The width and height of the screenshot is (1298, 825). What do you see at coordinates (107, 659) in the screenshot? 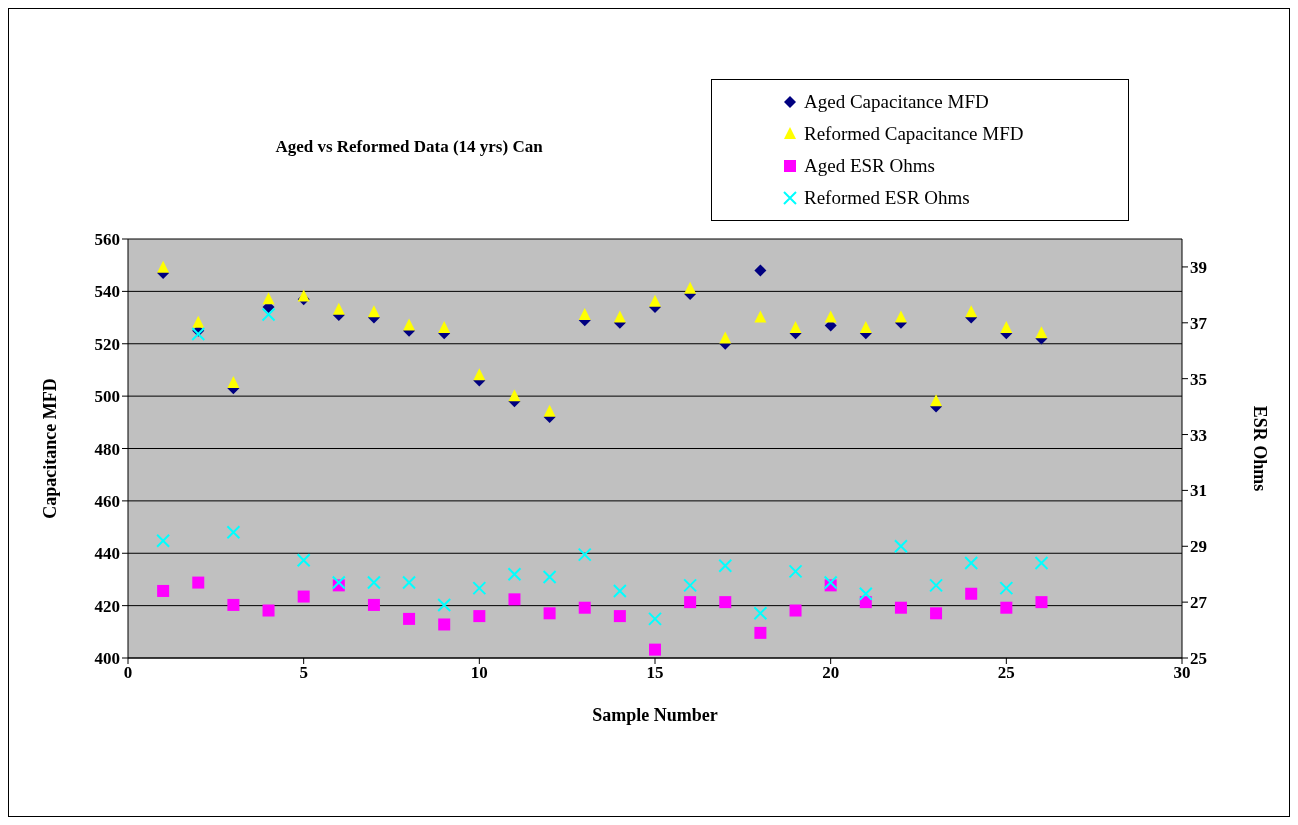
I see `y-tick-label: 400` at bounding box center [107, 659].